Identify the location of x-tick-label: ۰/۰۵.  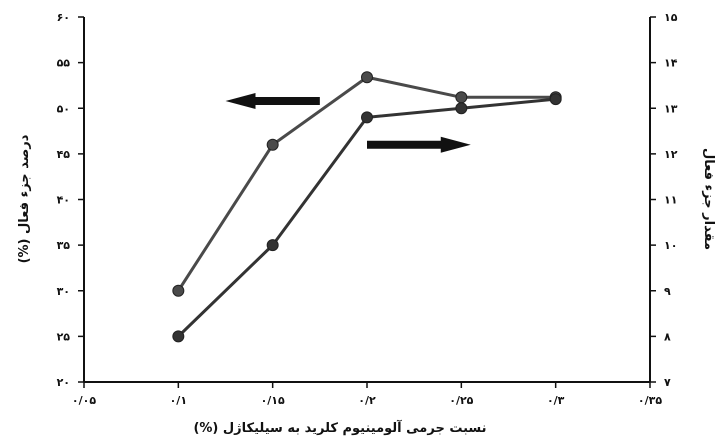
(84, 400).